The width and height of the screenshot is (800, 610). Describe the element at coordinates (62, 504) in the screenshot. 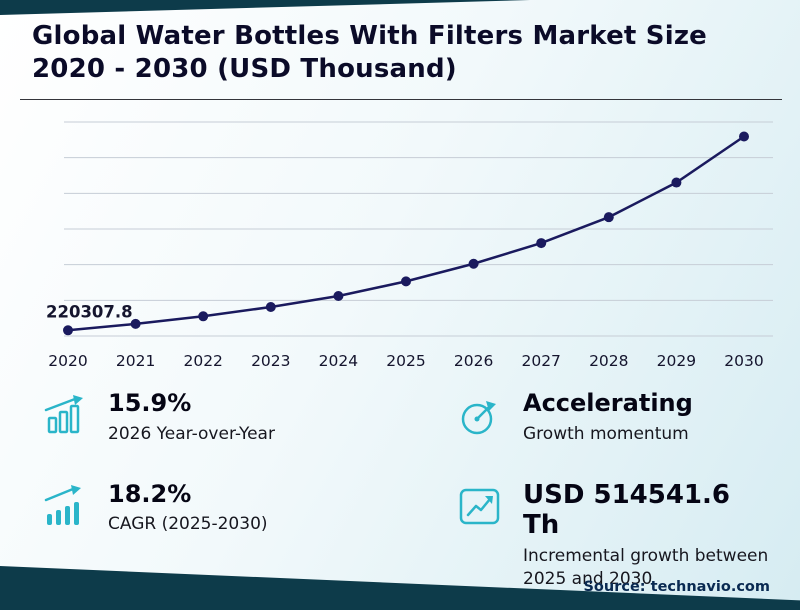

I see `rising-bars-arrow-icon` at that location.